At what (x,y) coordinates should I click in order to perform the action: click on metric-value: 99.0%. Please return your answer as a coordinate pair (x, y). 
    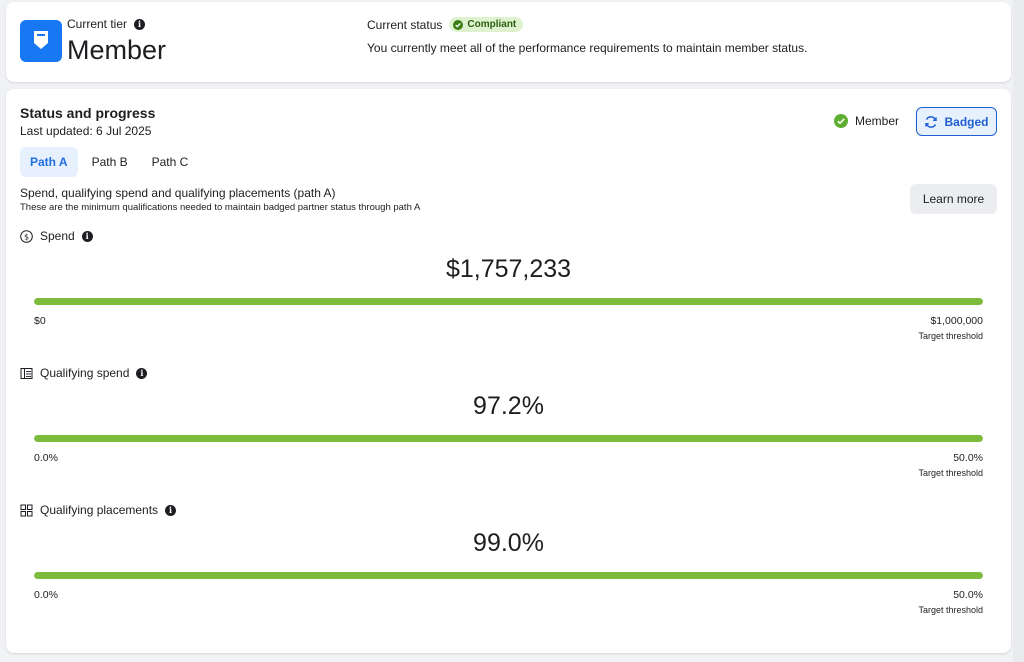
    Looking at the image, I should click on (508, 543).